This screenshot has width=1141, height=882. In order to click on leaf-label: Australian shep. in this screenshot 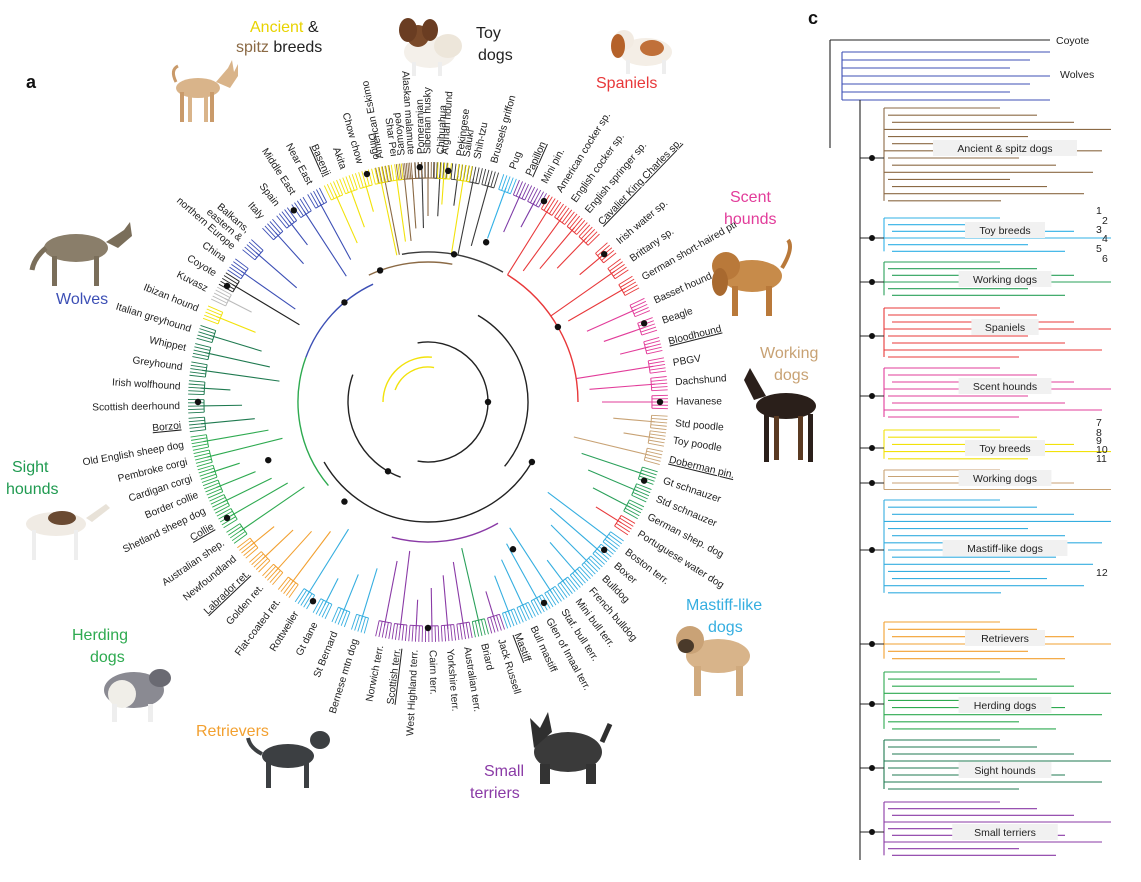, I will do `click(193, 563)`.